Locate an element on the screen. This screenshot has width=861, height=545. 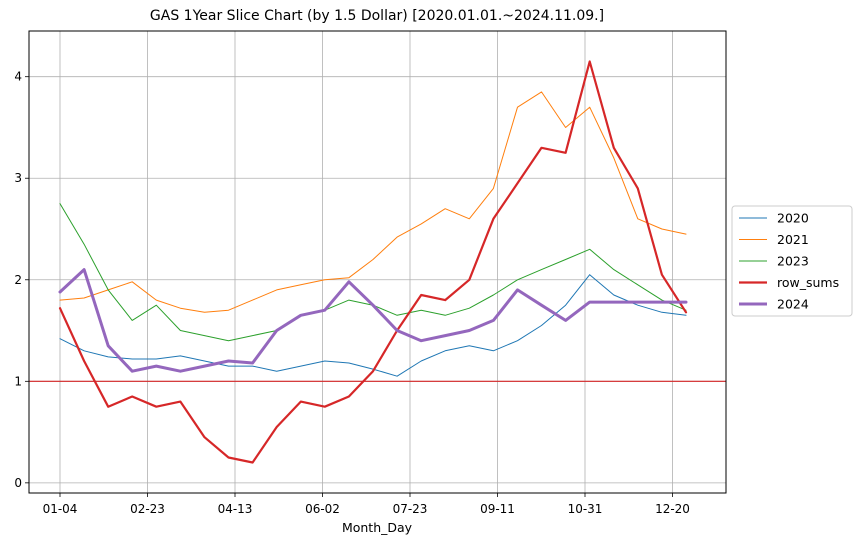
x-tick-label: 09-11 is located at coordinates (497, 509).